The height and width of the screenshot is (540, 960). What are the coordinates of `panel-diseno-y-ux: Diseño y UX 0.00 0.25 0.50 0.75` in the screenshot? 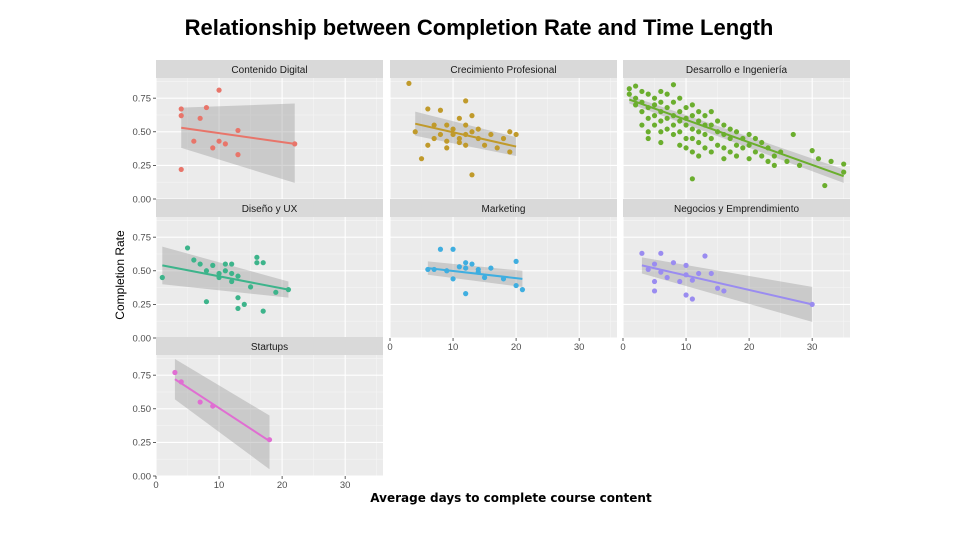 It's located at (258, 271).